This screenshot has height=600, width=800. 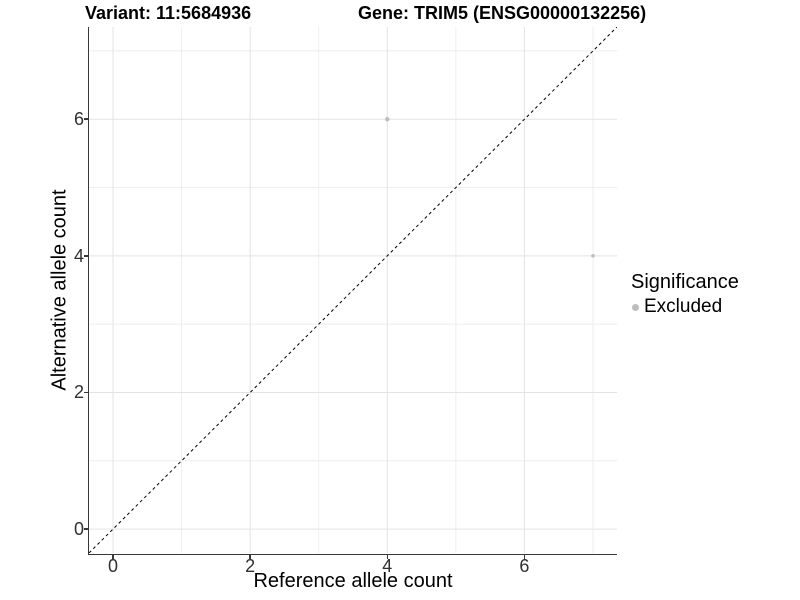 I want to click on legend: Significance Excluded, so click(x=685, y=294).